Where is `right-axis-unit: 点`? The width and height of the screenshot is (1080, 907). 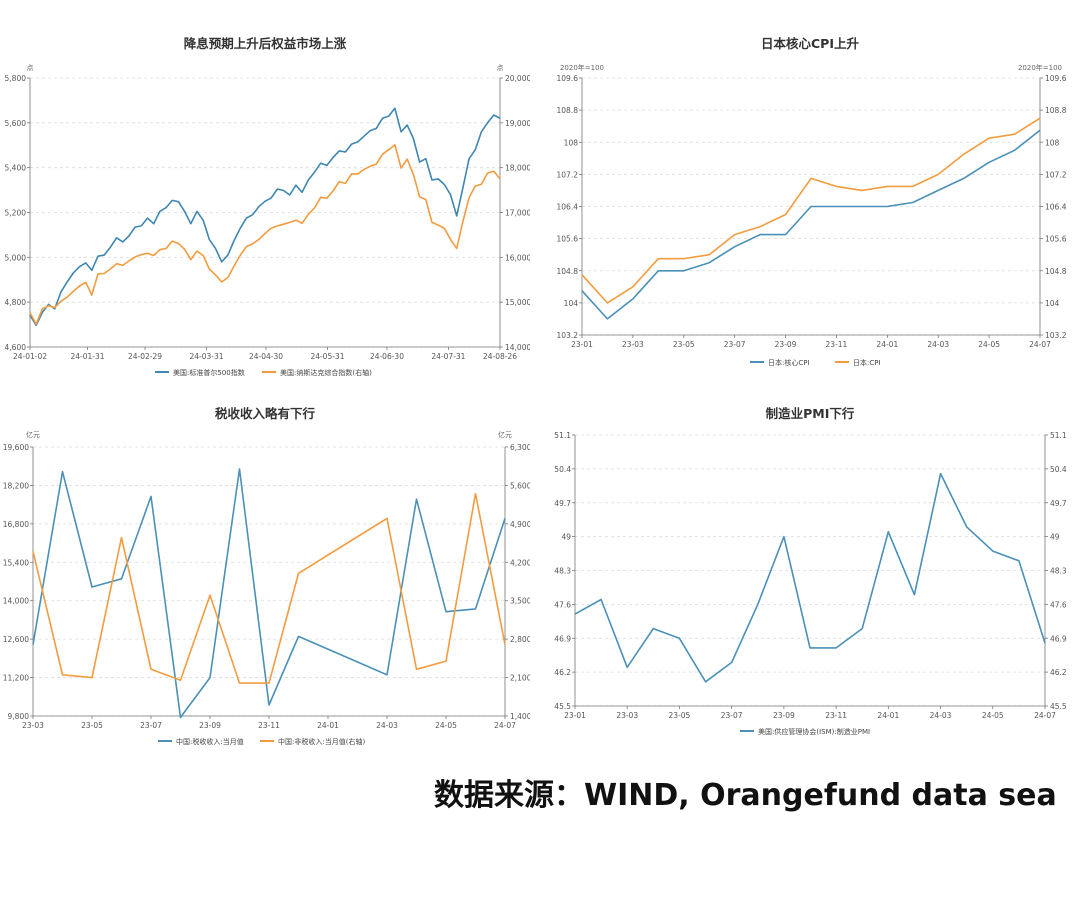 right-axis-unit: 点 is located at coordinates (500, 68).